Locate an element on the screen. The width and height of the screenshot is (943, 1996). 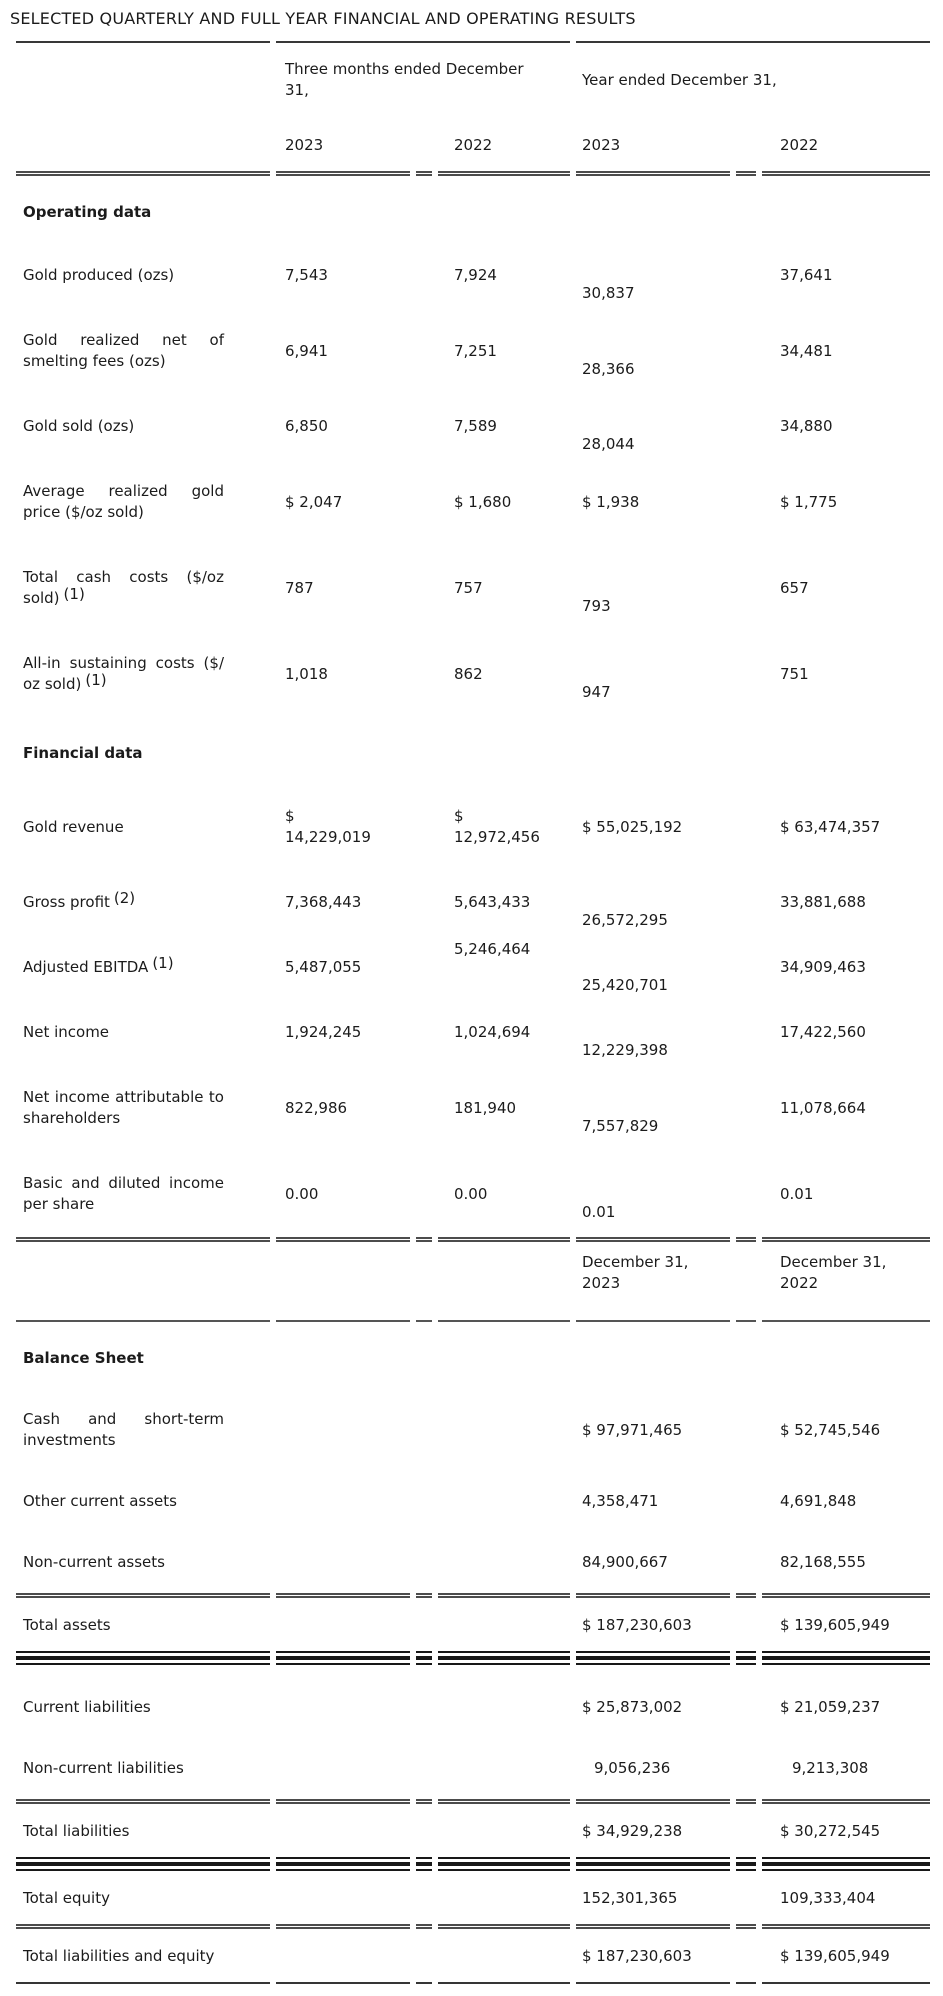
value-cell: 7,543 is located at coordinates (306, 275).